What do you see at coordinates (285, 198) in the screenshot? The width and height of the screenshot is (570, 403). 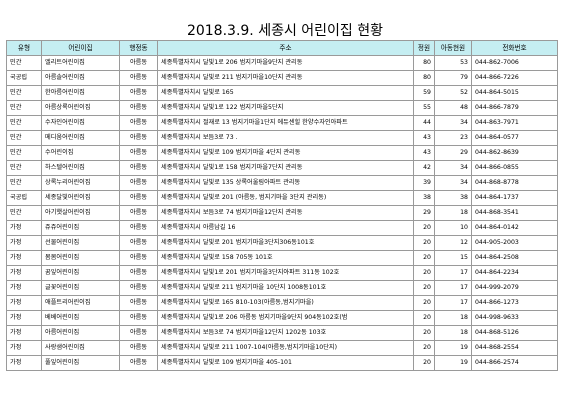 I see `cell-address: 세종특별자치시 달빛로 201 (아름동, 범지기마을 3단지 관리동)` at bounding box center [285, 198].